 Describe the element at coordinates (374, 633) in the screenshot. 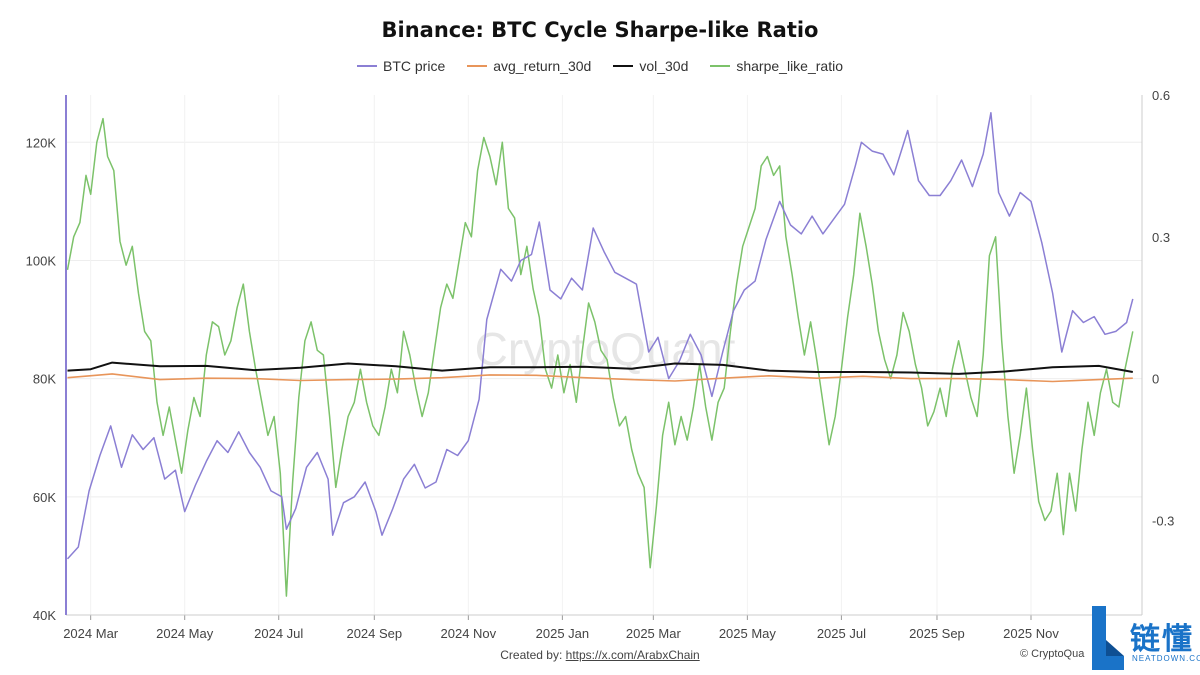

I see `x-tick-label: 2024 Sep` at that location.